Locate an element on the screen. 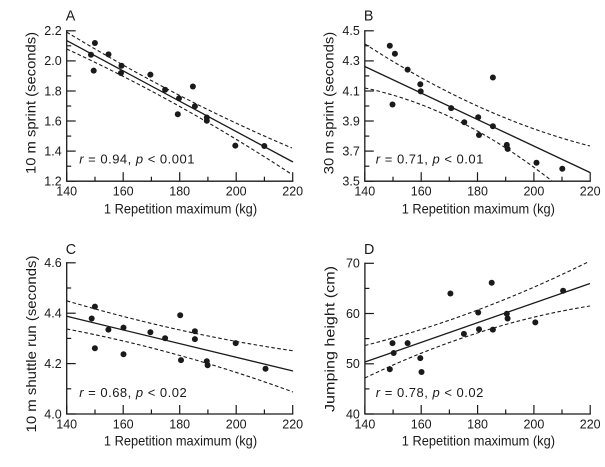  svg-text: 3.9 is located at coordinates (350, 121).